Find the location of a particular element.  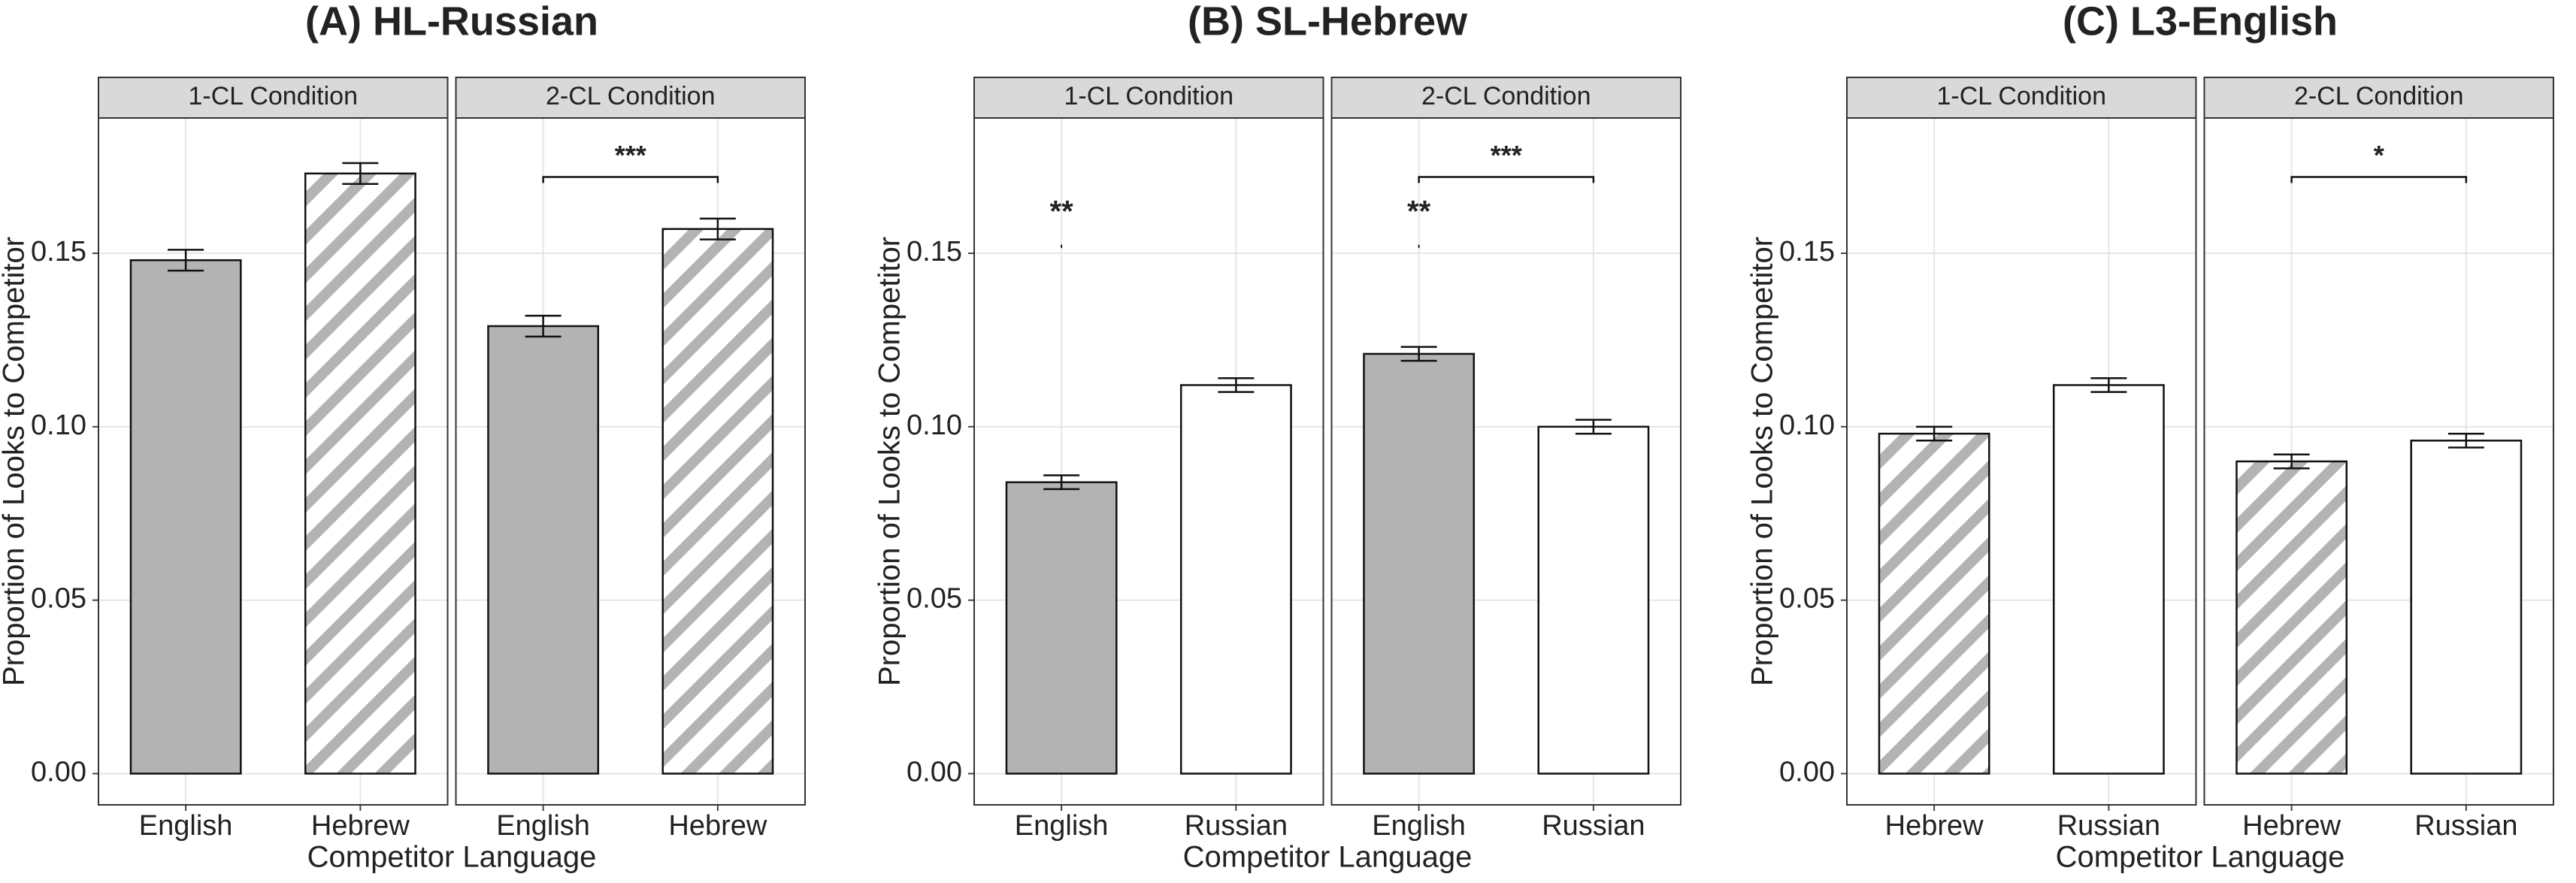

significance-label: * is located at coordinates (2379, 155).